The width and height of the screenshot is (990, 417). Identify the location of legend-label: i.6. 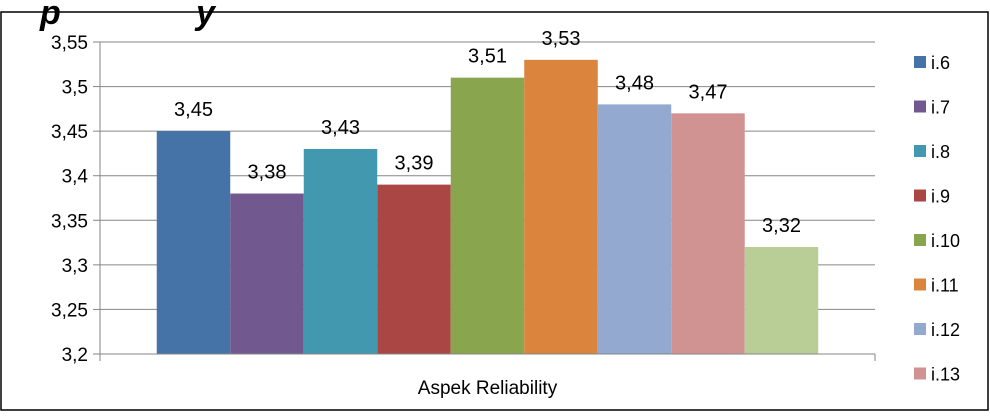
(940, 63).